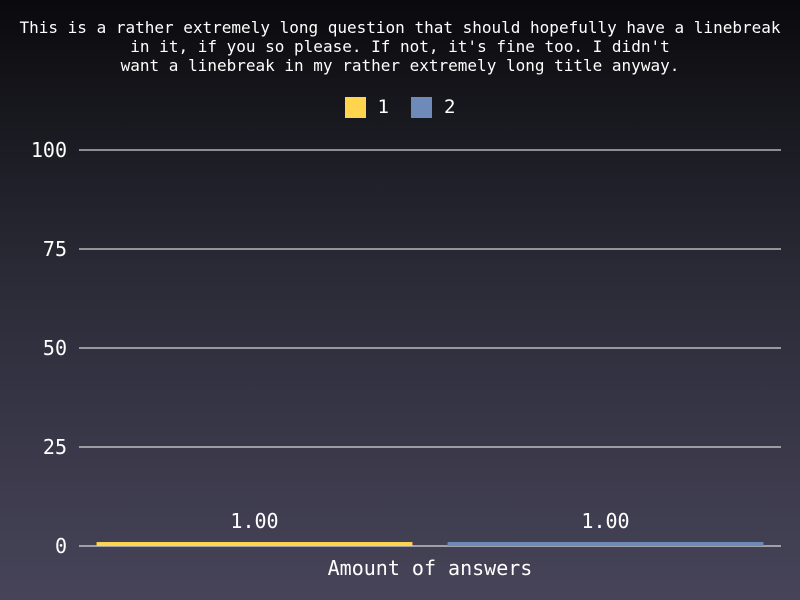  I want to click on legend-label-1: 1, so click(383, 107).